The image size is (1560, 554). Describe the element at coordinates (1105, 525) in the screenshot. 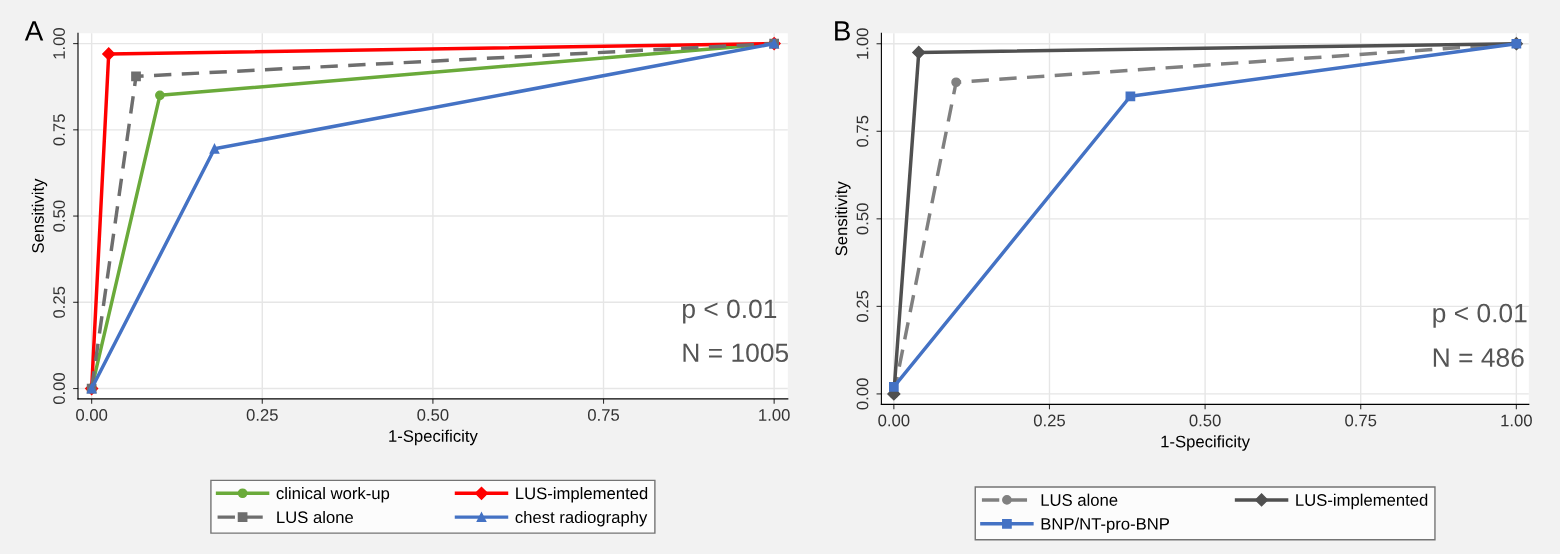

I see `legend-label: BNP/NT-pro-BNP` at that location.